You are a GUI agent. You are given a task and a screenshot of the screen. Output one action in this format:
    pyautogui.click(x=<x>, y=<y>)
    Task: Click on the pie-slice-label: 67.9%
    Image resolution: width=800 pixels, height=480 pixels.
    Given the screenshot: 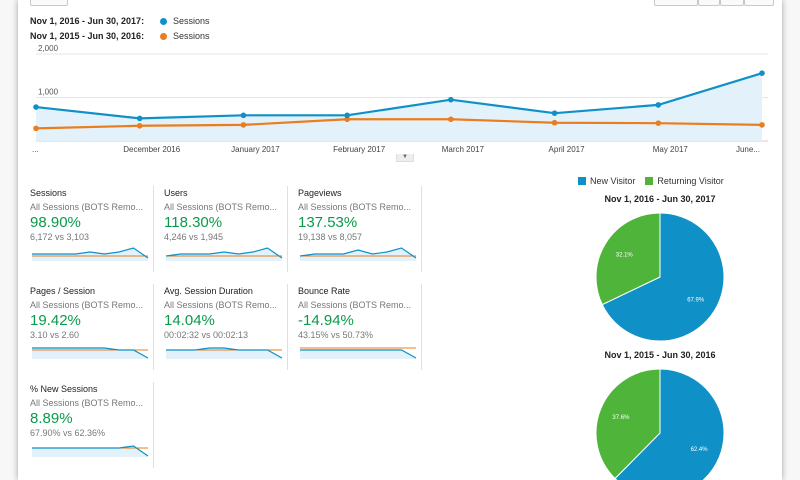 What is the action you would take?
    pyautogui.click(x=696, y=301)
    